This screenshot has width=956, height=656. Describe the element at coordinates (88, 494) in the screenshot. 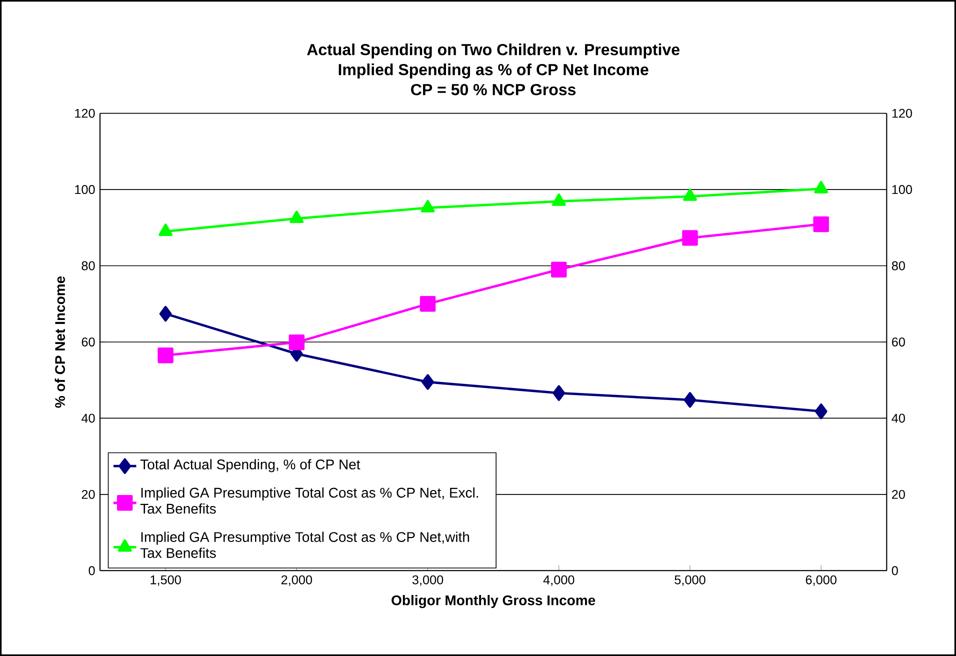

I see `y-tick-label: 20` at that location.